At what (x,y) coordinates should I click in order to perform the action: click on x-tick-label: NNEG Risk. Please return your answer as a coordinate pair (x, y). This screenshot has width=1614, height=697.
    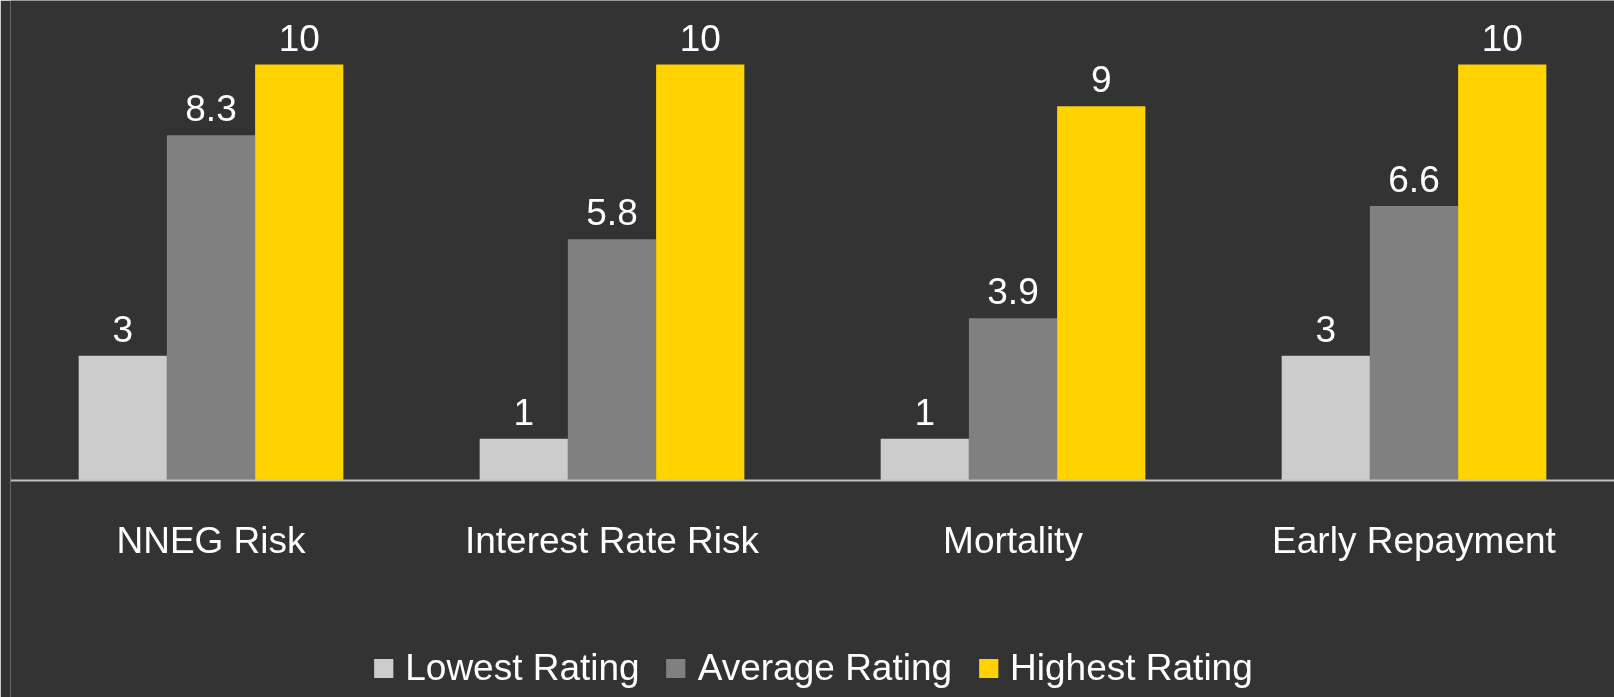
    Looking at the image, I should click on (211, 541).